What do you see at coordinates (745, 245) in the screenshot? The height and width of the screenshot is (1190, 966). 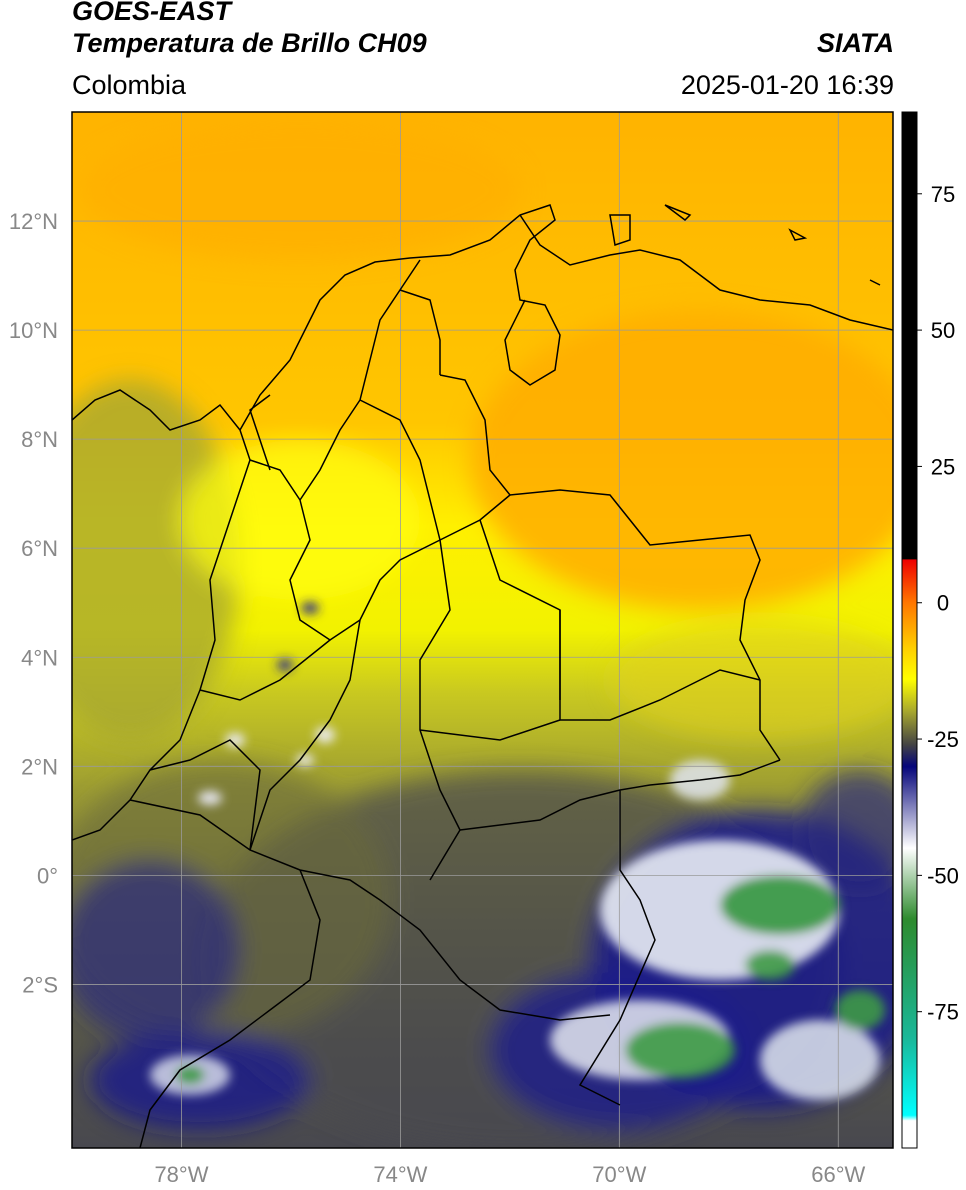 I see `islands` at bounding box center [745, 245].